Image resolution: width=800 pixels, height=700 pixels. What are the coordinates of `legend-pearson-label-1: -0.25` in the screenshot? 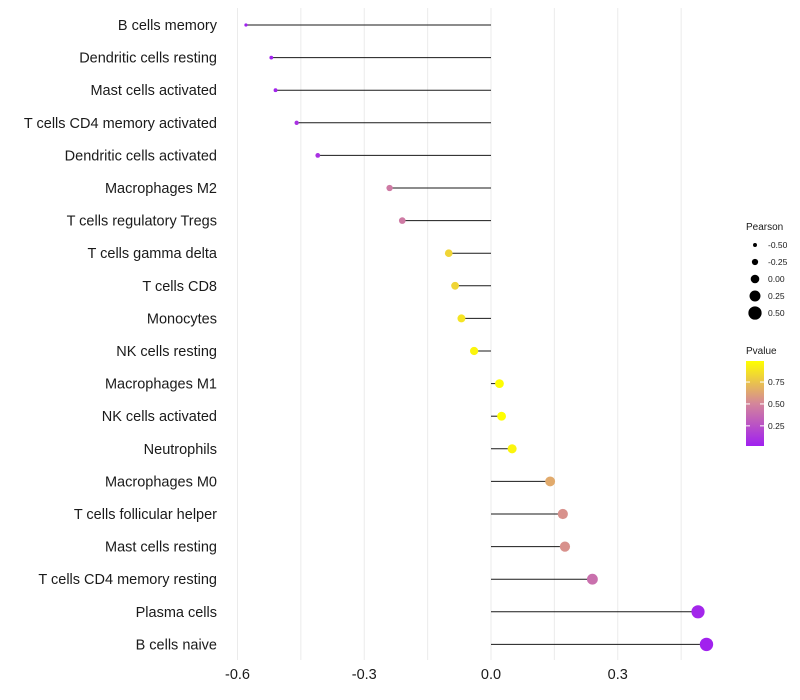 It's located at (778, 262).